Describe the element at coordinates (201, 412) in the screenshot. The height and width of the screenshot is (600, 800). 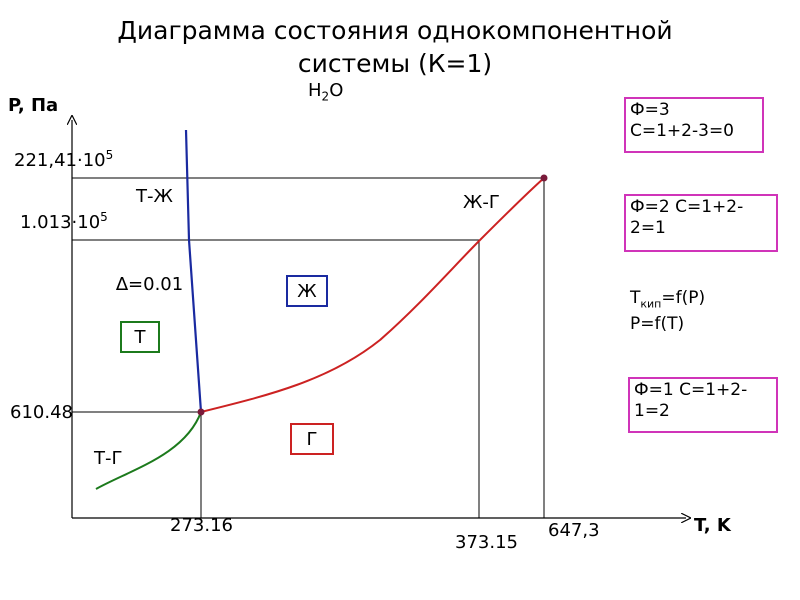
I see `triple-point` at that location.